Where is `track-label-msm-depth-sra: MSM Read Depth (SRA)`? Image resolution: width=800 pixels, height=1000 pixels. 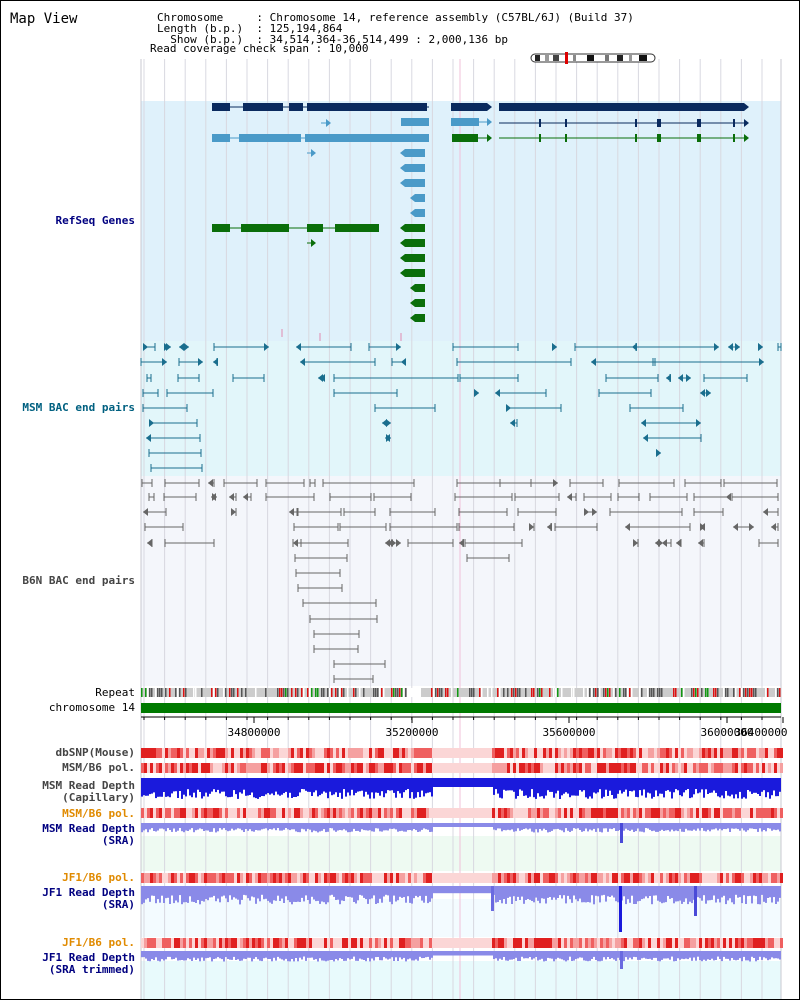
track-label-msm-depth-sra: MSM Read Depth (SRA) is located at coordinates (88, 834).